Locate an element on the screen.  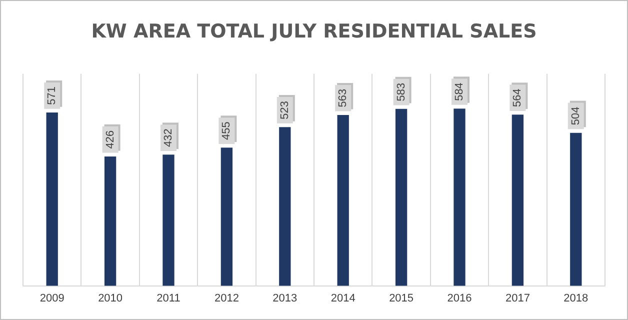
x-tick-label: 2013 is located at coordinates (285, 298).